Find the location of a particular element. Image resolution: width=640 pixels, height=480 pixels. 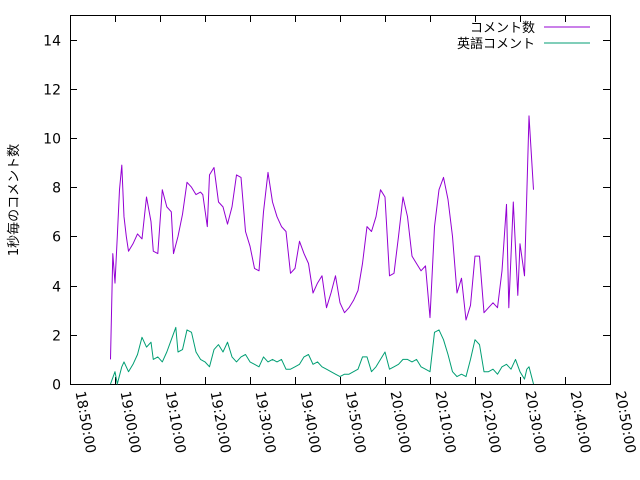

x-tick-label: 19:40:00 is located at coordinates (310, 422).